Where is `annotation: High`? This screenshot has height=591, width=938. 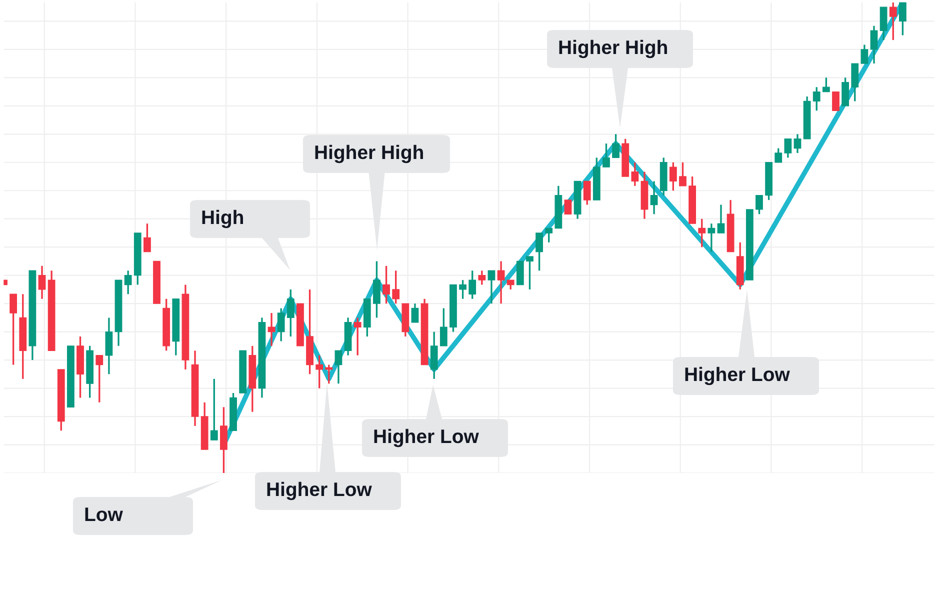 annotation: High is located at coordinates (222, 219).